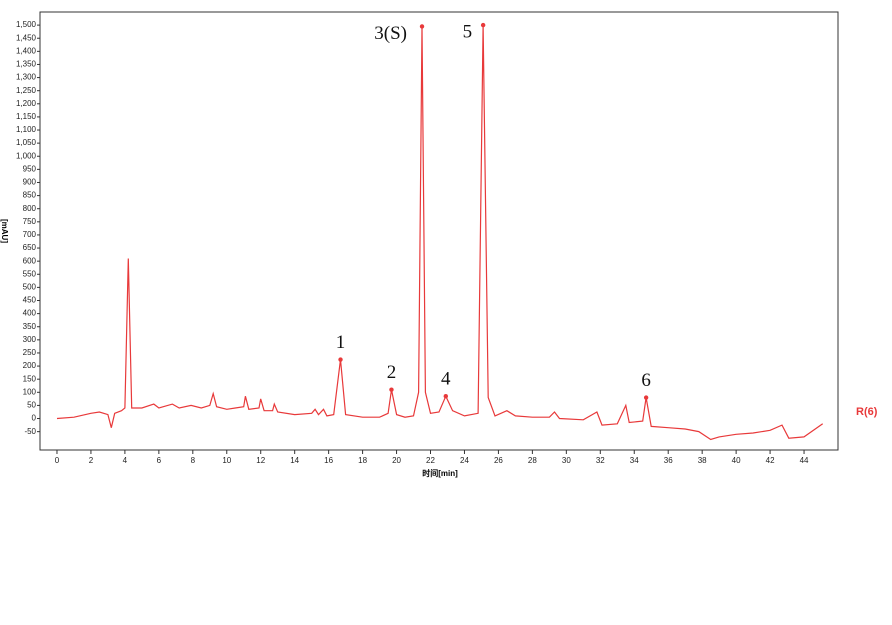 The image size is (892, 625). I want to click on y-tick-label: 1,100, so click(26, 129).